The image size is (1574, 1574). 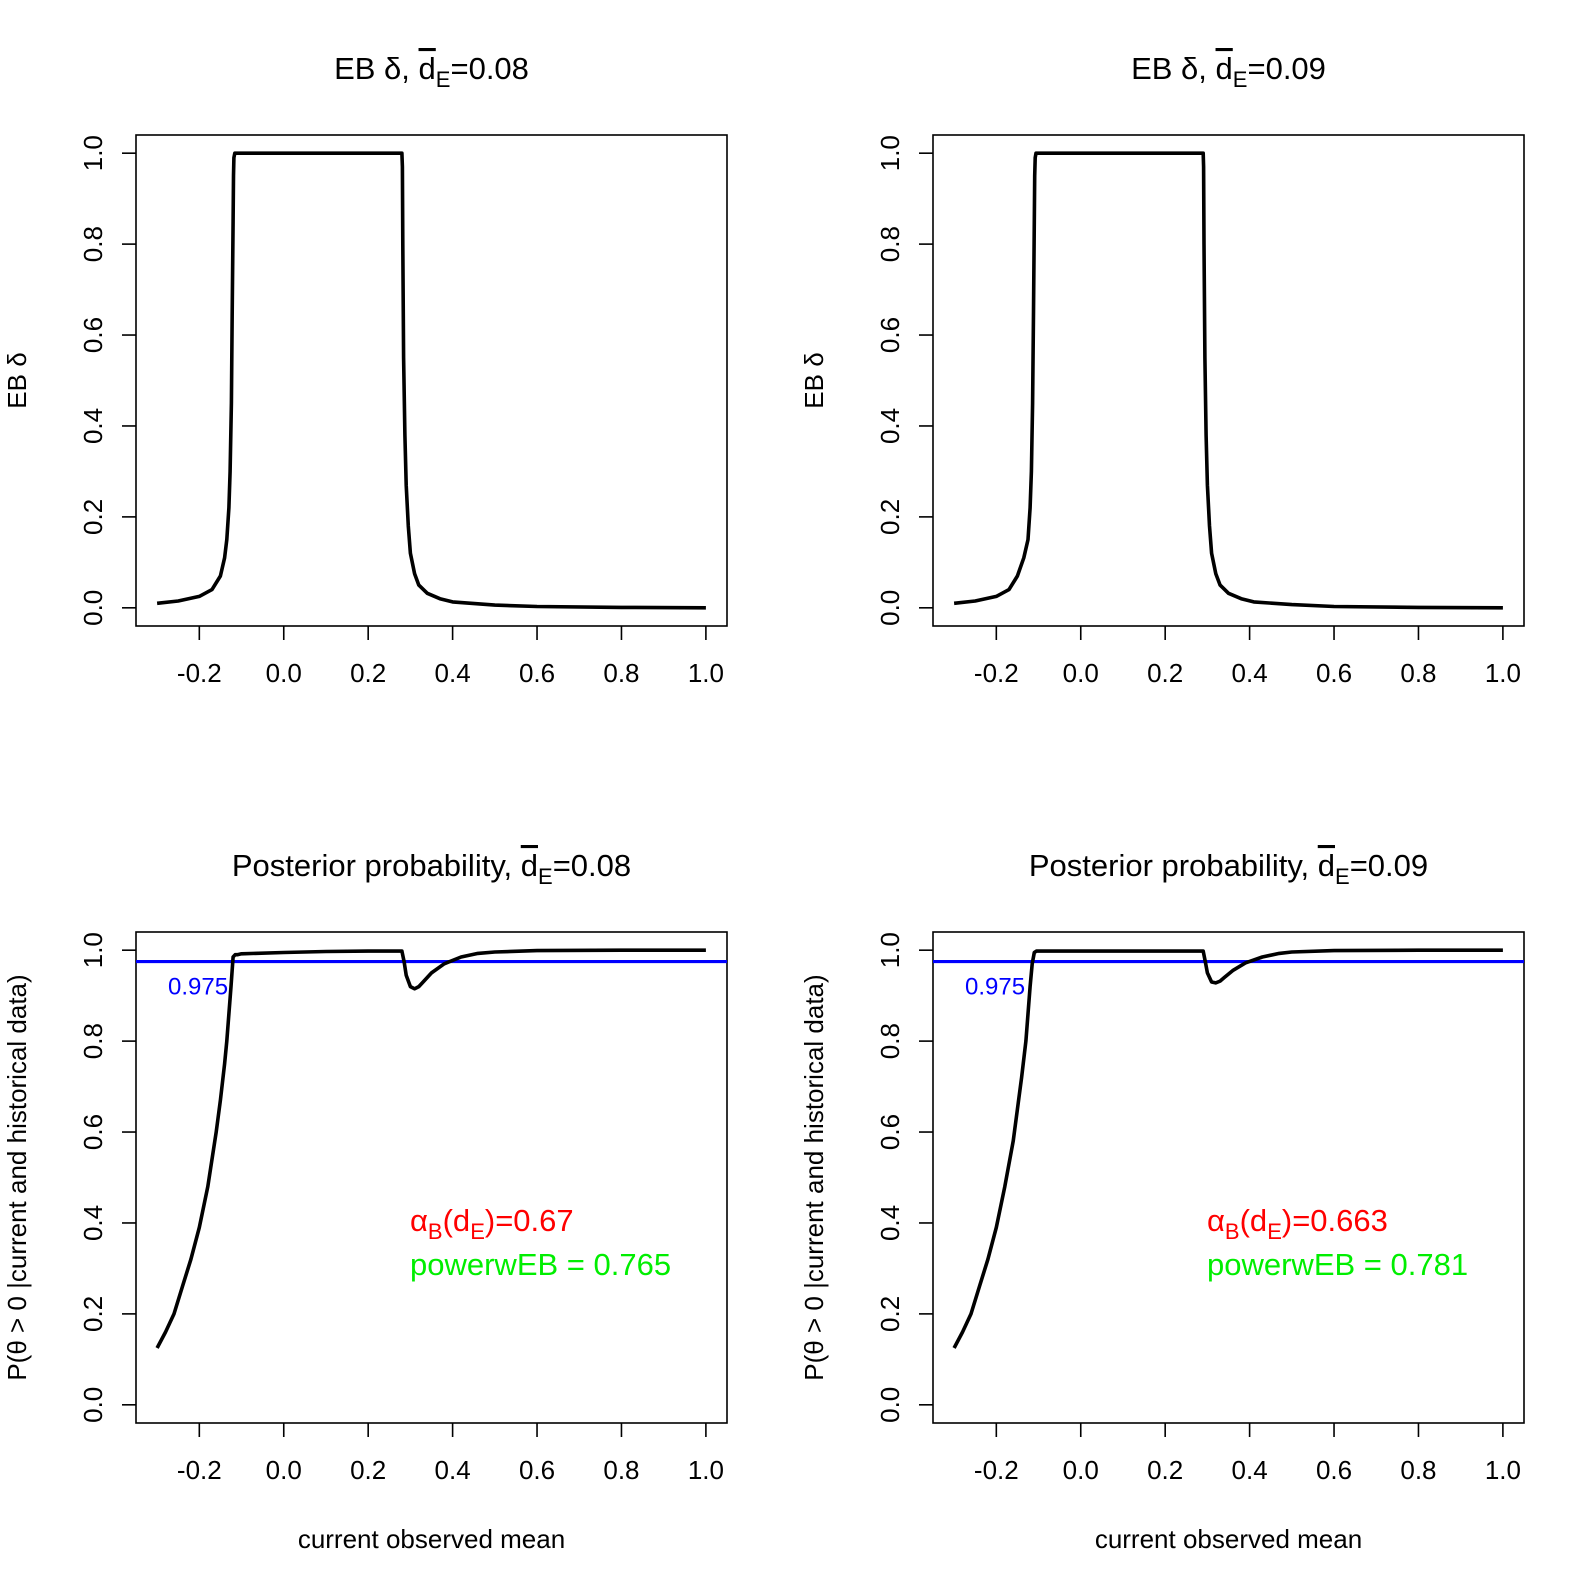 What do you see at coordinates (1335, 1220) in the screenshot?
I see `alpha-value: )=0.663` at bounding box center [1335, 1220].